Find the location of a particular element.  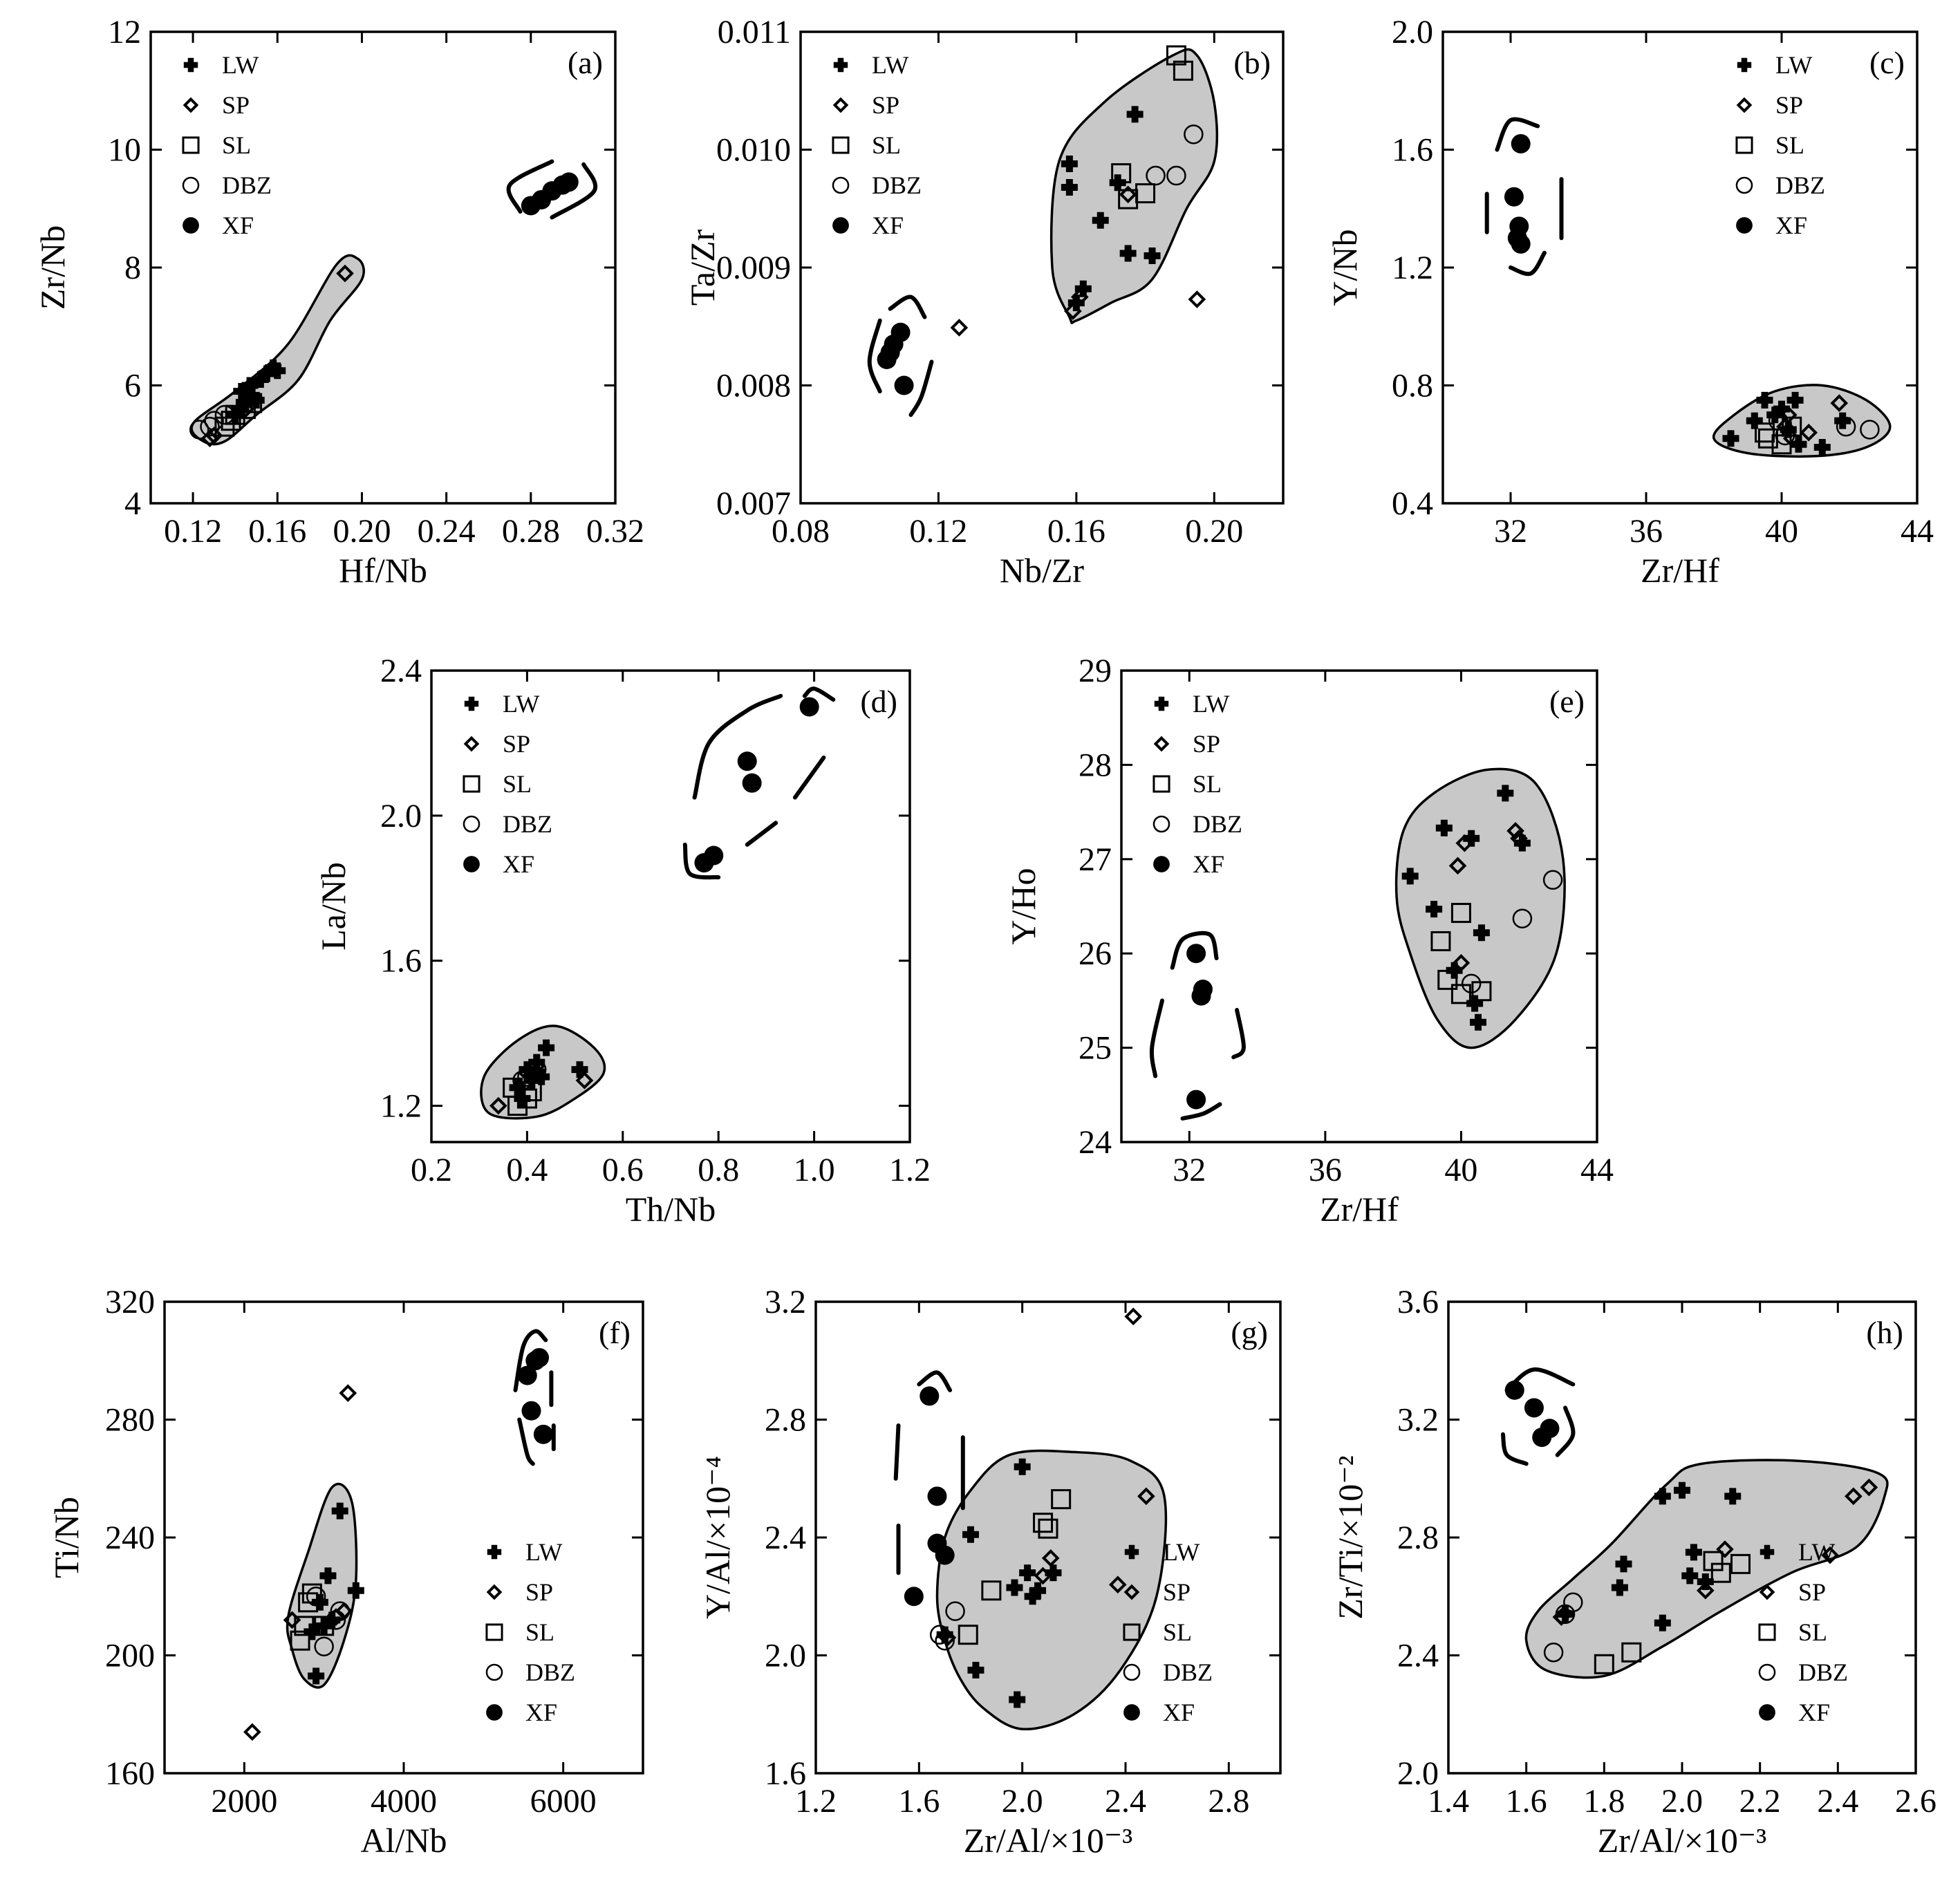

y-axis-title: Y/Ho is located at coordinates (1023, 906).